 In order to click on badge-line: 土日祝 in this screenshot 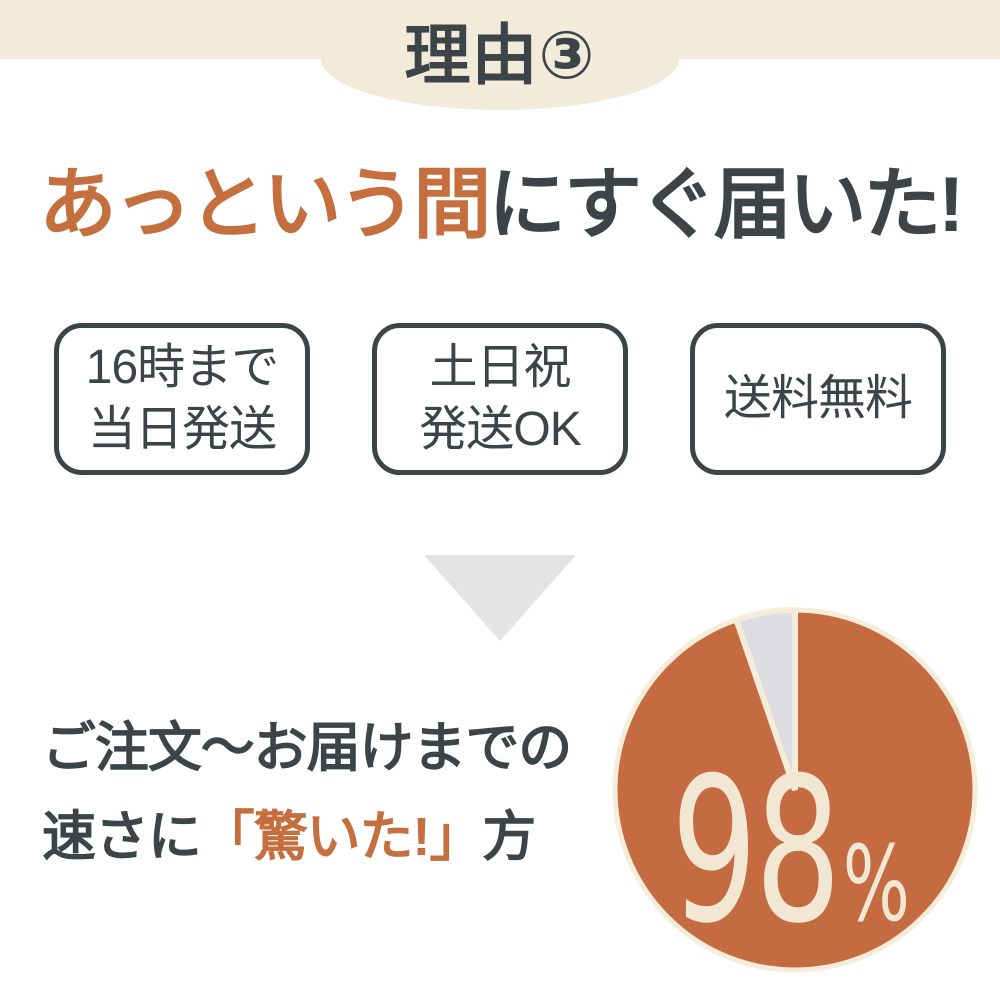, I will do `click(500, 367)`.